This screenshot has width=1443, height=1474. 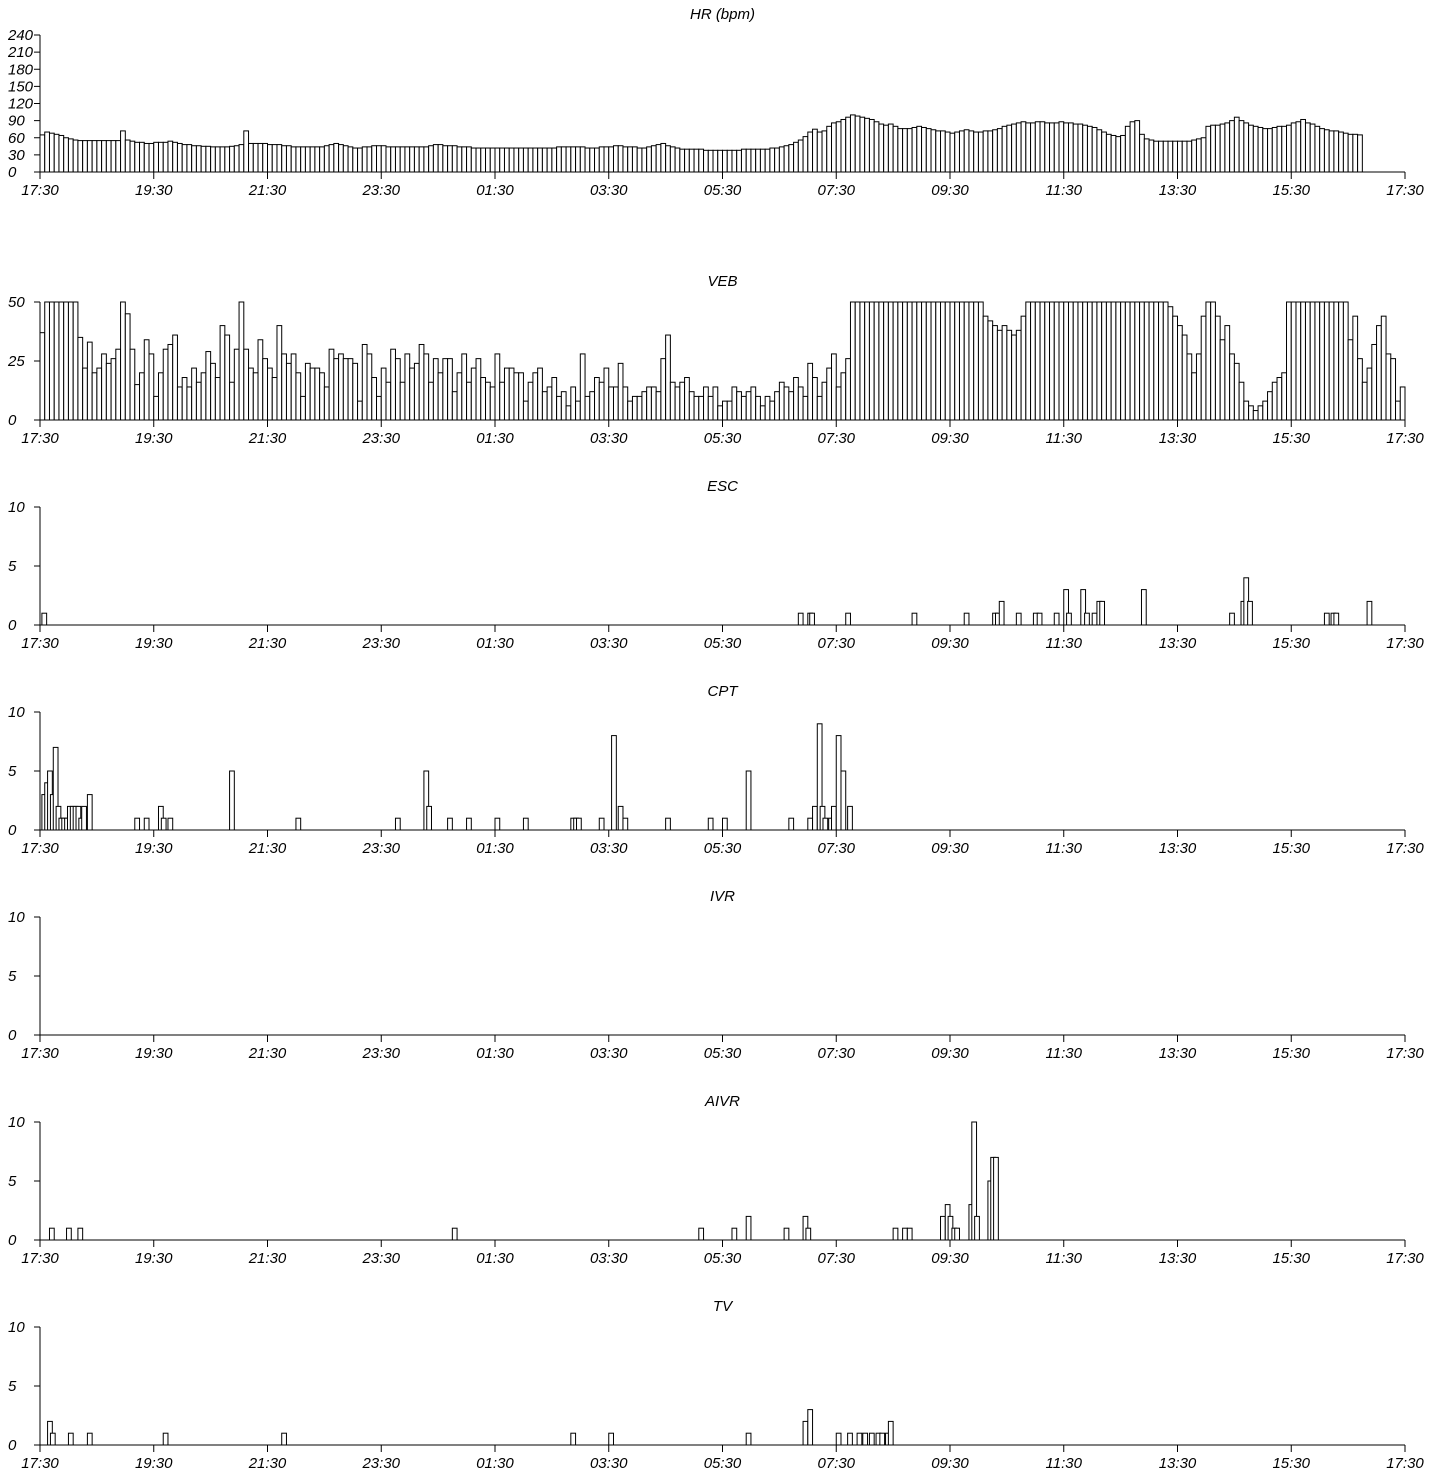 What do you see at coordinates (16, 121) in the screenshot?
I see `y-tick-label: 90` at bounding box center [16, 121].